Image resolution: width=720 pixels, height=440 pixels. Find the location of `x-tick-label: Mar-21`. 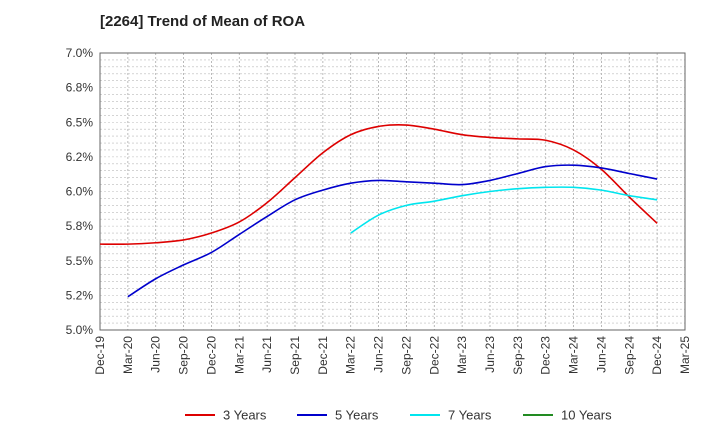

x-tick-label: Mar-21 is located at coordinates (239, 355).